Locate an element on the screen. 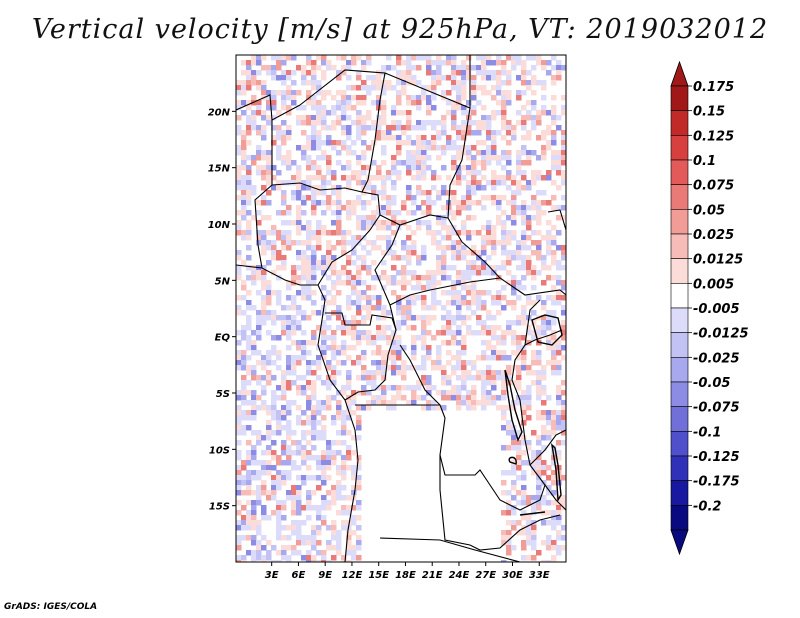 The height and width of the screenshot is (618, 800). colorbar-label: -0.1 is located at coordinates (707, 432).